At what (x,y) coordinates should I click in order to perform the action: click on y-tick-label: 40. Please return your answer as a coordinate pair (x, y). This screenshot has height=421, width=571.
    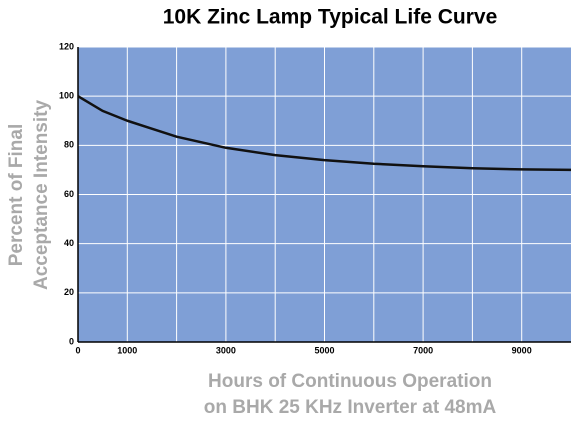
    Looking at the image, I should click on (69, 243).